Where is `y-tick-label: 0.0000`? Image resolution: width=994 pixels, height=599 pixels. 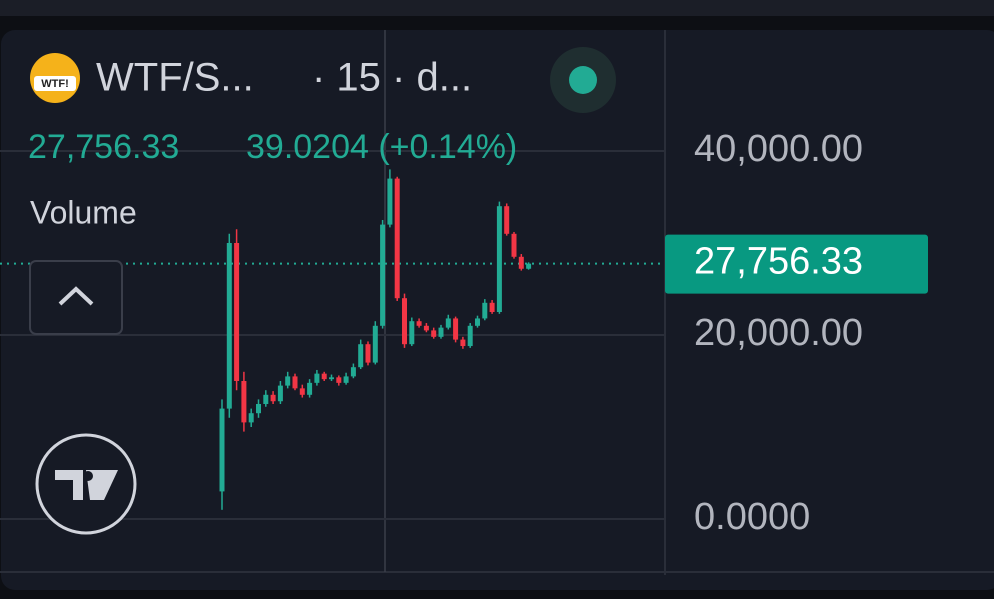 y-tick-label: 0.0000 is located at coordinates (752, 517).